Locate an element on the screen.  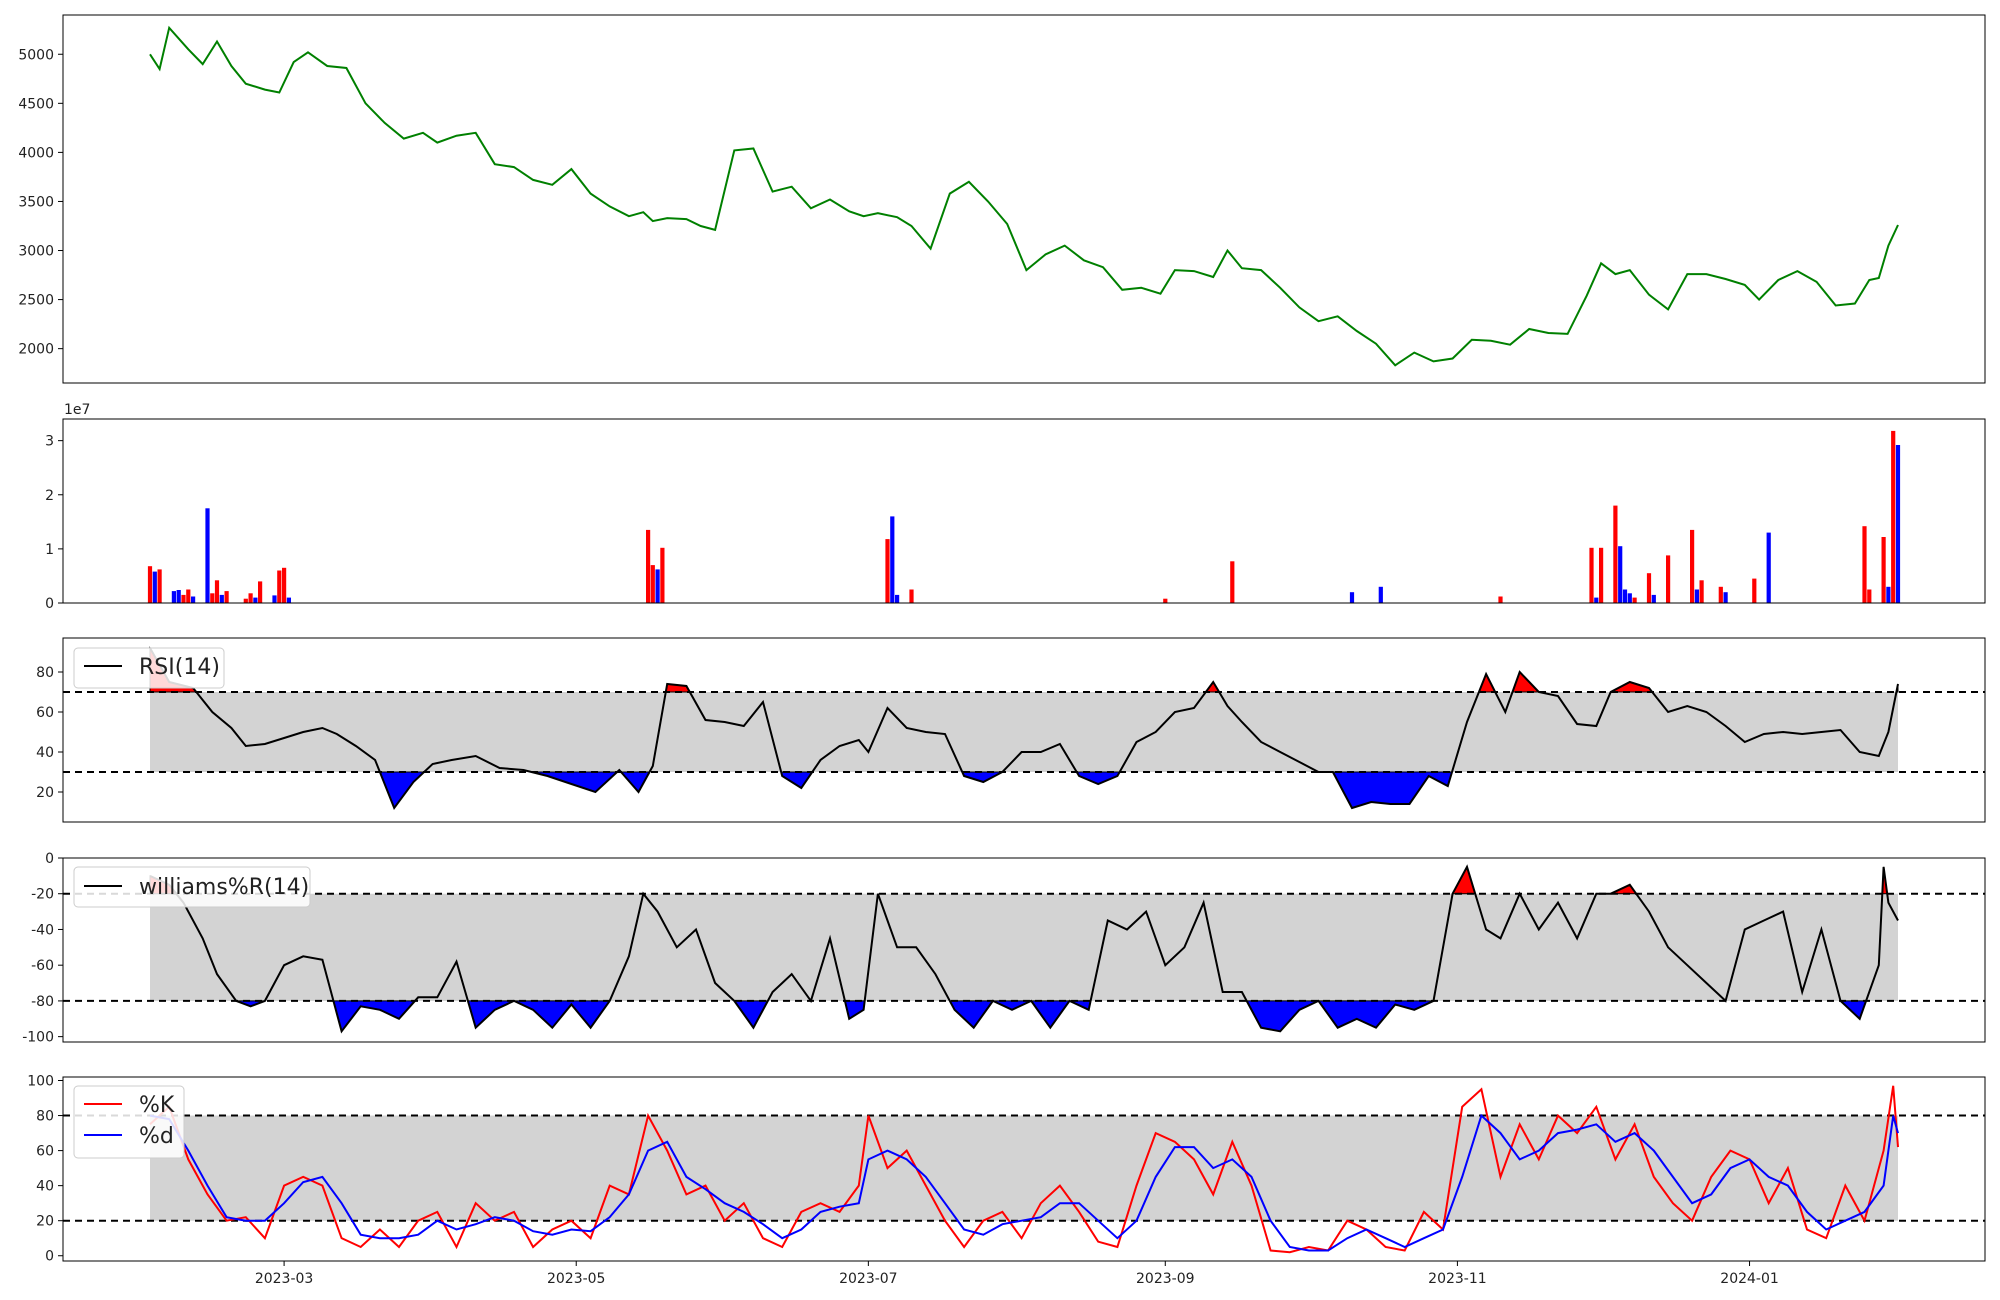
date-tick-label: 2024-01 is located at coordinates (1749, 1279).